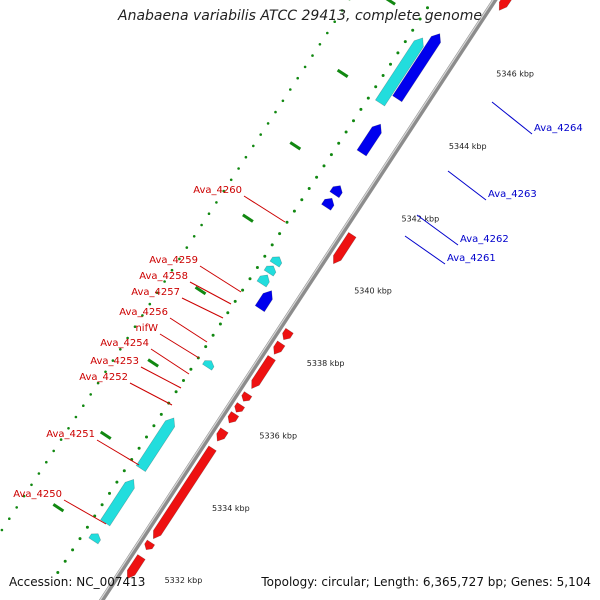 This screenshot has height=600, width=600. Describe the element at coordinates (163, 276) in the screenshot. I see `label-ava-4258: Ava_4258` at that location.